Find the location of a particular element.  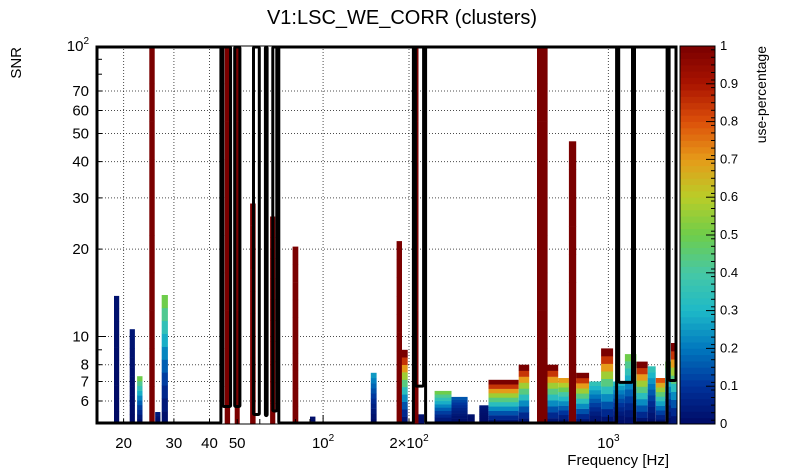

colorbar-tick-label: 0.2 is located at coordinates (729, 347).